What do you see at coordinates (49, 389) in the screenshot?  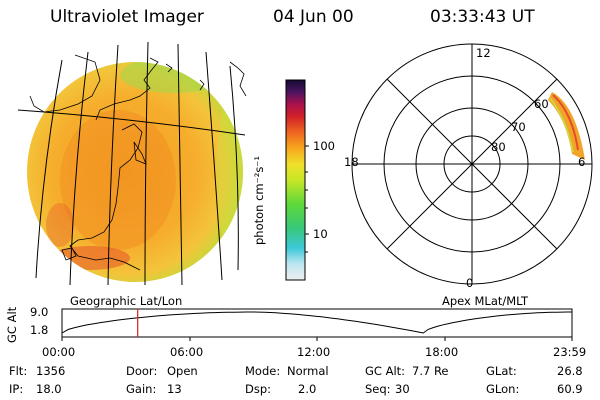 I see `ip-value: 18.0` at bounding box center [49, 389].